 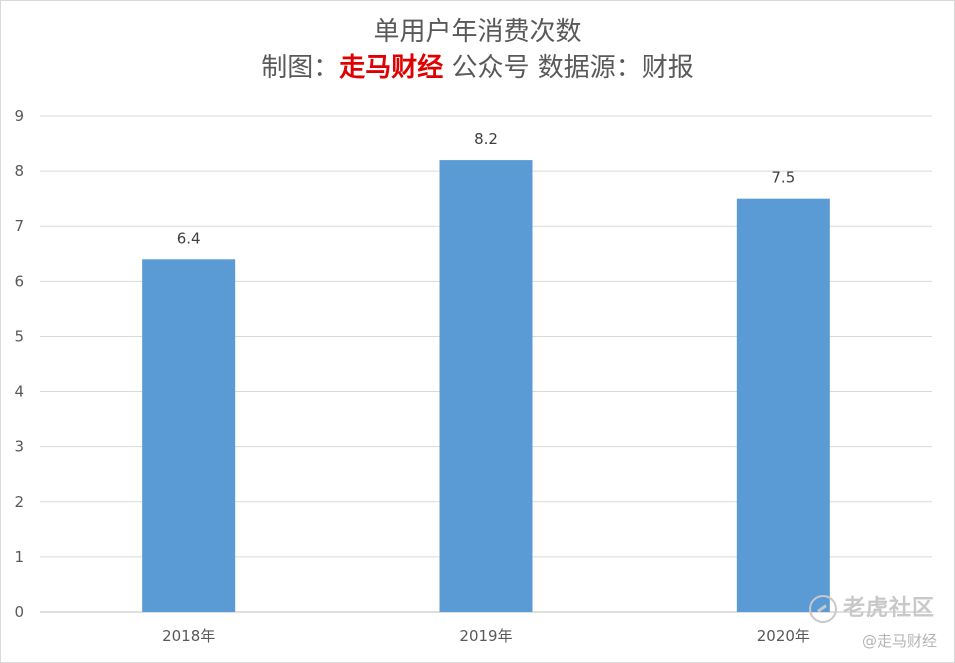 What do you see at coordinates (486, 139) in the screenshot?
I see `bar-data-label: 8.2` at bounding box center [486, 139].